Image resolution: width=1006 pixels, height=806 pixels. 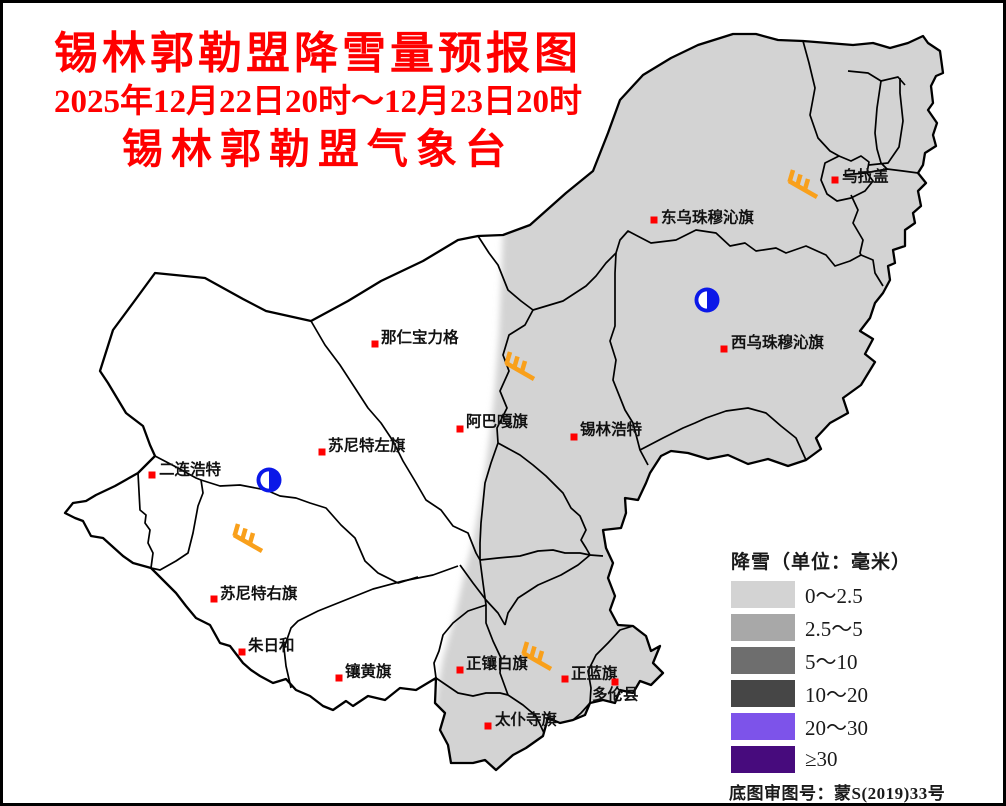 I want to click on city-label: 多伦县, so click(x=615, y=694).